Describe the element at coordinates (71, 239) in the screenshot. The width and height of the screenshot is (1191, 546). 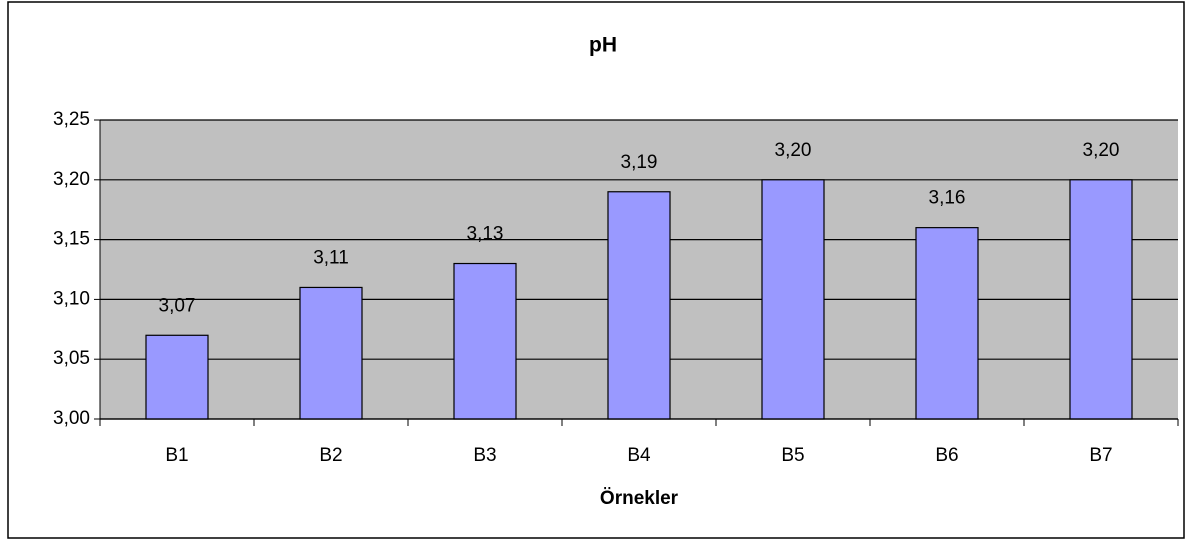
I see `y-tick-label: 3,15` at that location.